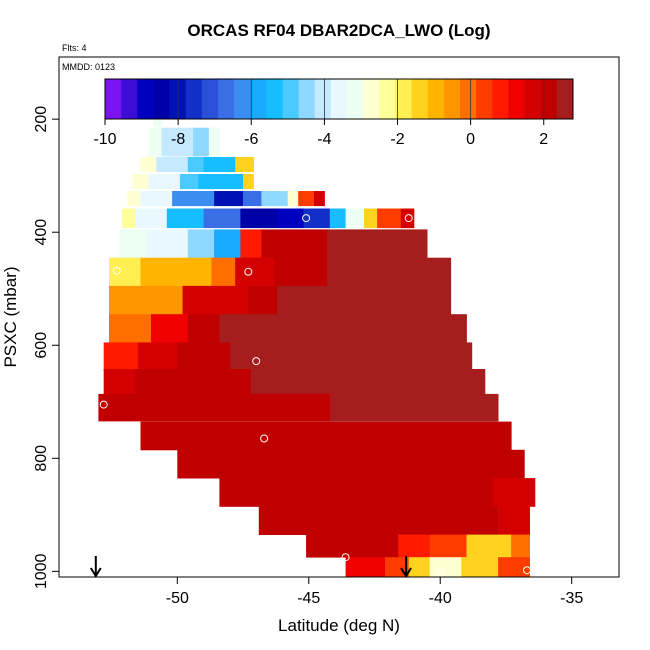 This screenshot has height=650, width=650. Describe the element at coordinates (250, 567) in the screenshot. I see `sample-arrows` at that location.